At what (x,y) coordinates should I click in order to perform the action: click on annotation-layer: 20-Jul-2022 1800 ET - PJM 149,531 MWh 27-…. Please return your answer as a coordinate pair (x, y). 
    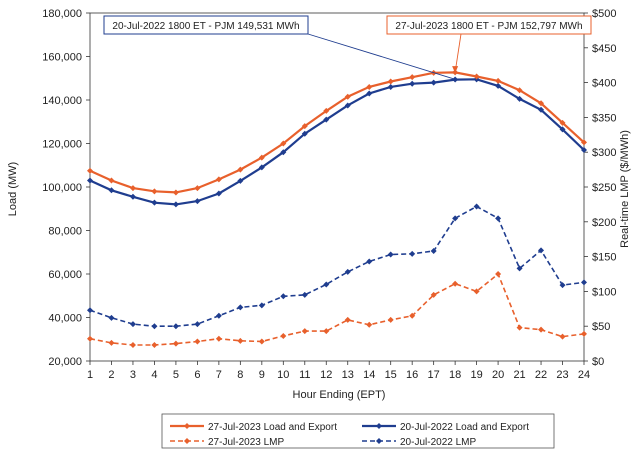
    Looking at the image, I should click on (347, 47).